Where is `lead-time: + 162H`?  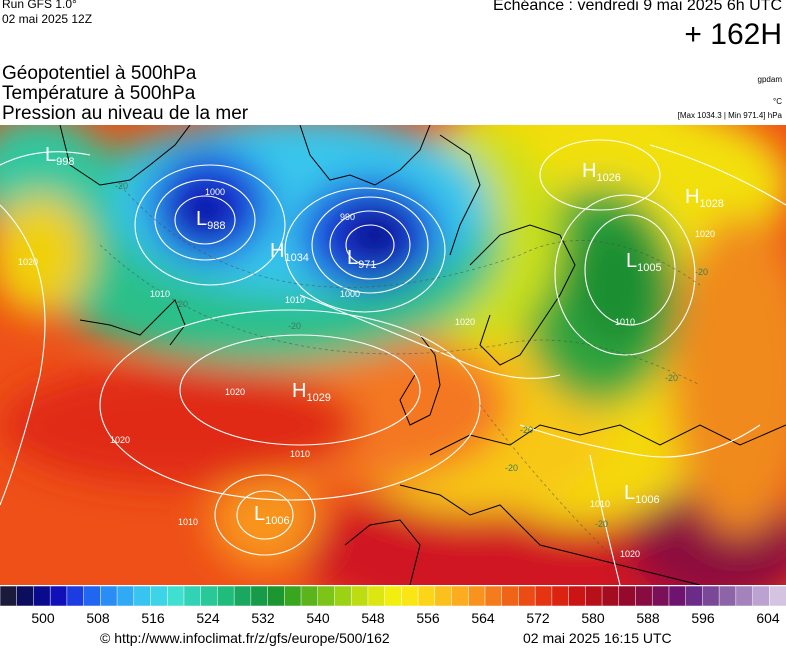
lead-time: + 162H is located at coordinates (733, 34).